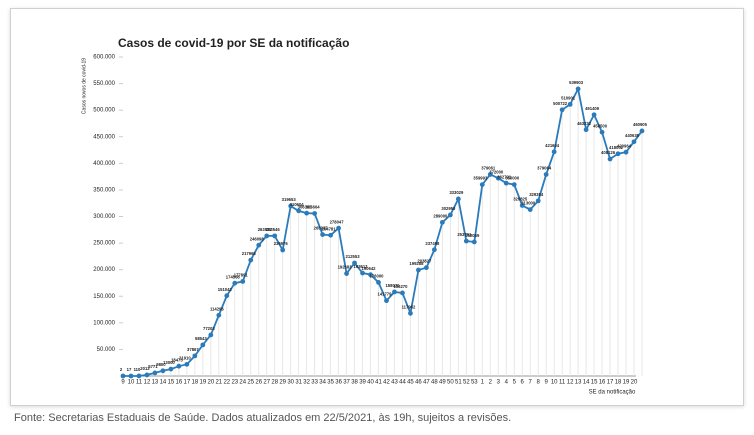  What do you see at coordinates (539, 383) in the screenshot?
I see `x-tick-label: 8` at bounding box center [539, 383].